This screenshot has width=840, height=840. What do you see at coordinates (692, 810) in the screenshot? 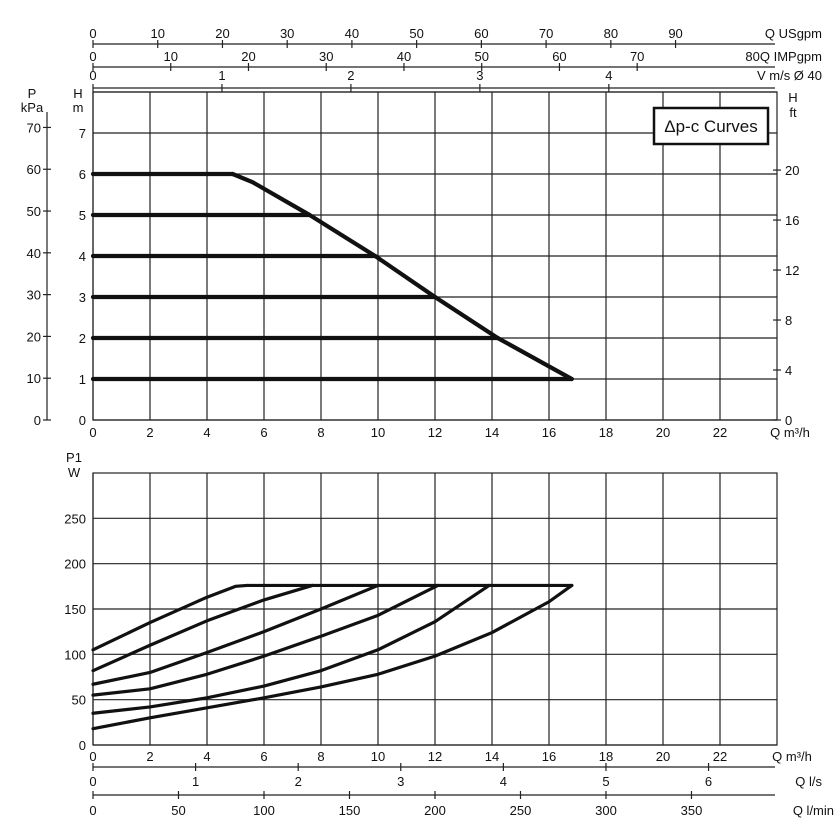
I see `bottom-axis-tick-label: 350` at bounding box center [692, 810].